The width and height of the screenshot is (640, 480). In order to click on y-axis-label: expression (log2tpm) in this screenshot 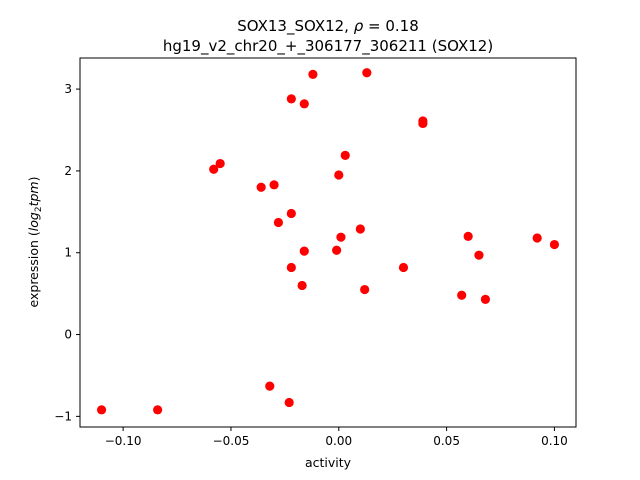, I will do `click(35, 242)`.